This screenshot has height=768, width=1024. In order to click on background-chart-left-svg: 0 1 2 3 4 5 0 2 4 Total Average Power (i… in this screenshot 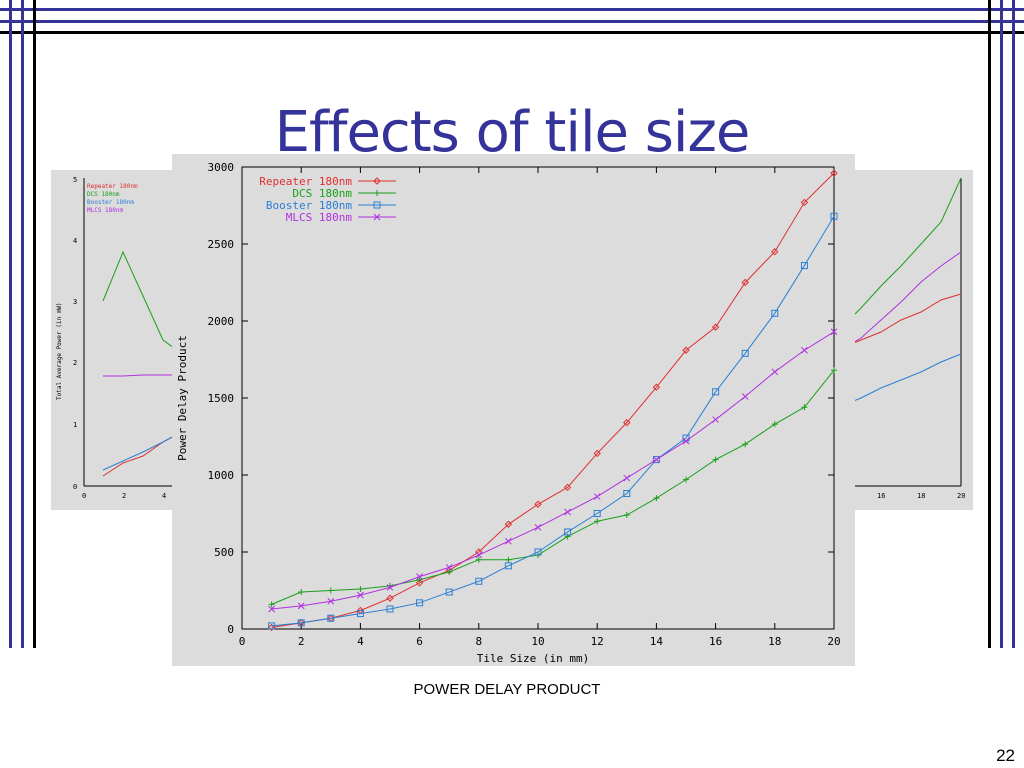, I will do `click(115, 338)`.